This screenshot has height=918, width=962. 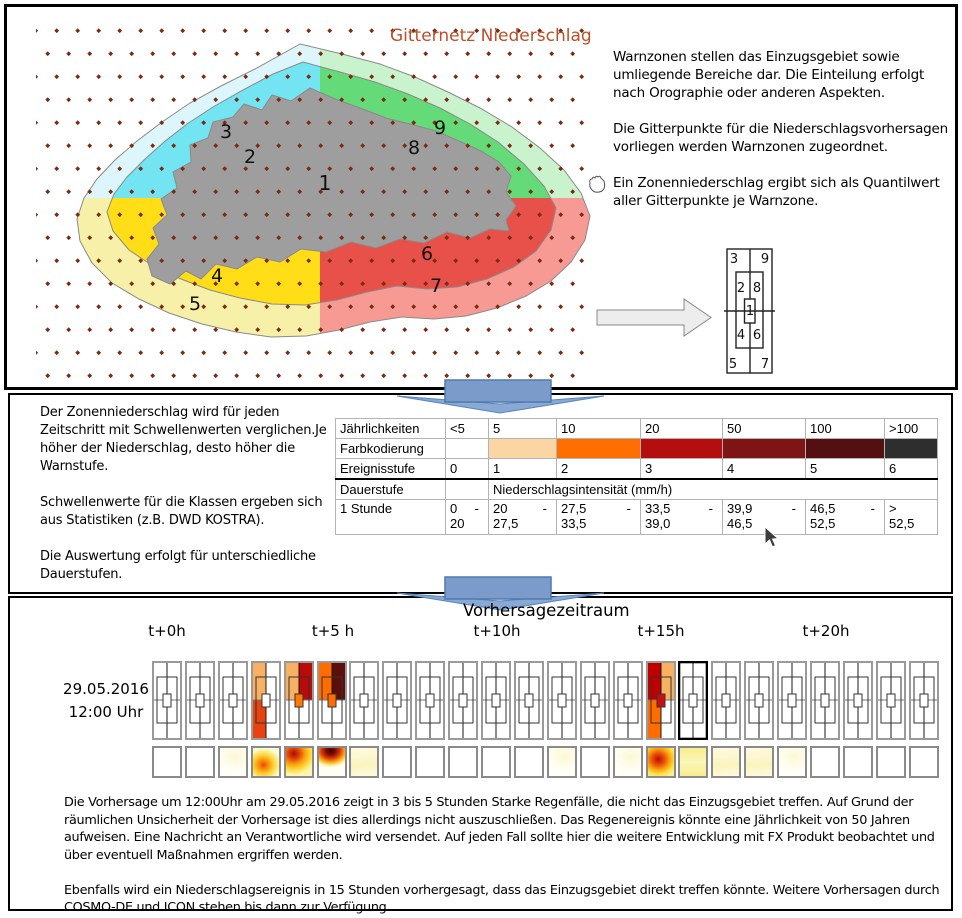 I want to click on map-zone-label: 5, so click(x=195, y=304).